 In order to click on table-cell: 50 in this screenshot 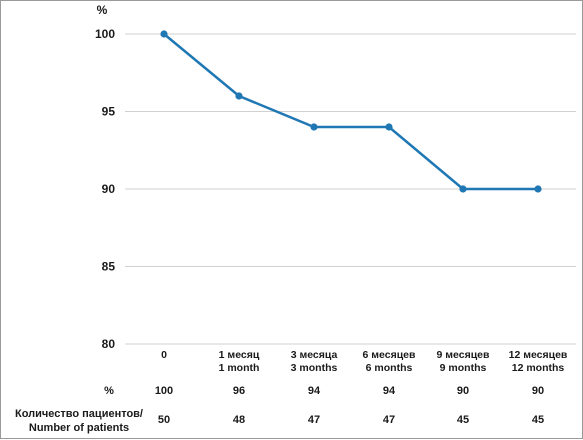, I will do `click(164, 420)`.